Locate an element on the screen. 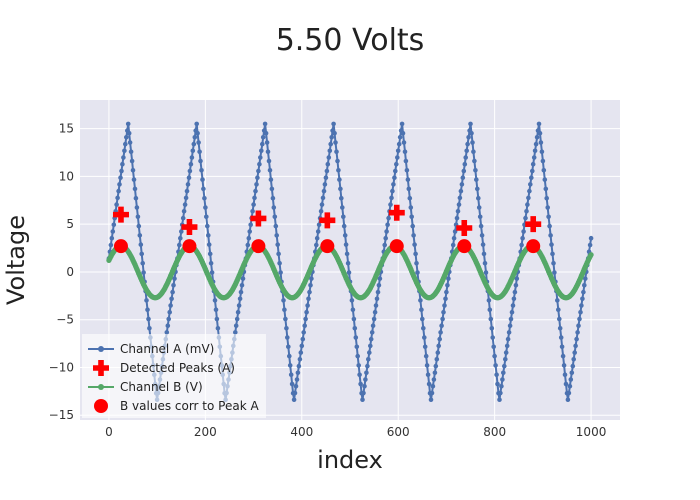  y-tick-label: −5 is located at coordinates (65, 320).